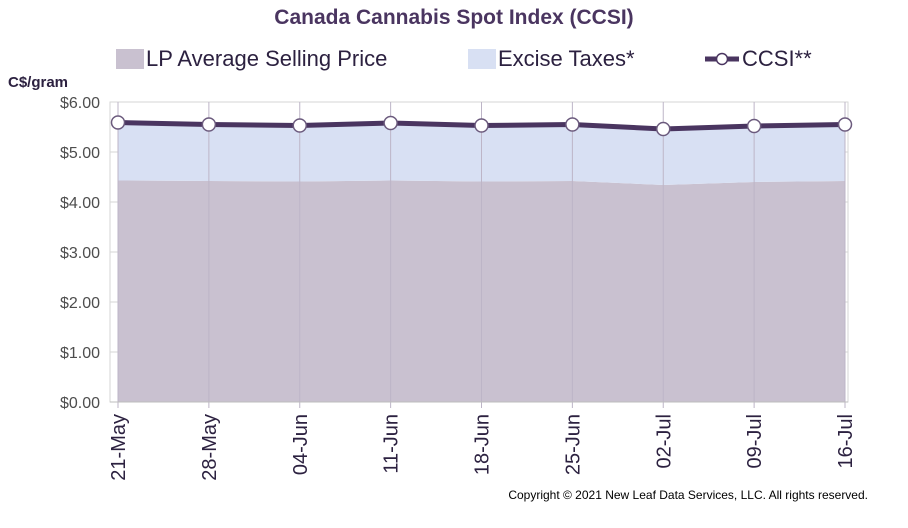 This screenshot has width=908, height=528. What do you see at coordinates (80, 353) in the screenshot?
I see `y-tick-label: $1.00` at bounding box center [80, 353].